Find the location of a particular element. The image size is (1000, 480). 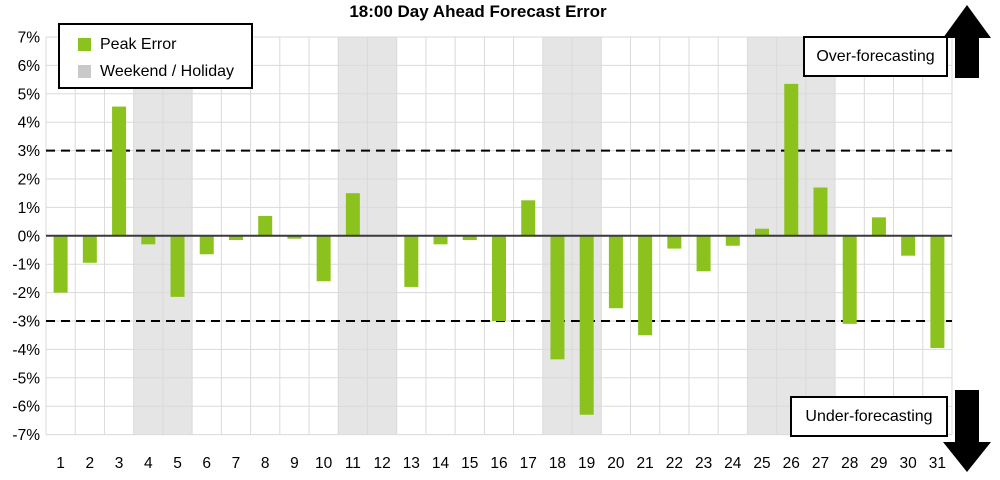

x-tick-label: 2 is located at coordinates (90, 463).